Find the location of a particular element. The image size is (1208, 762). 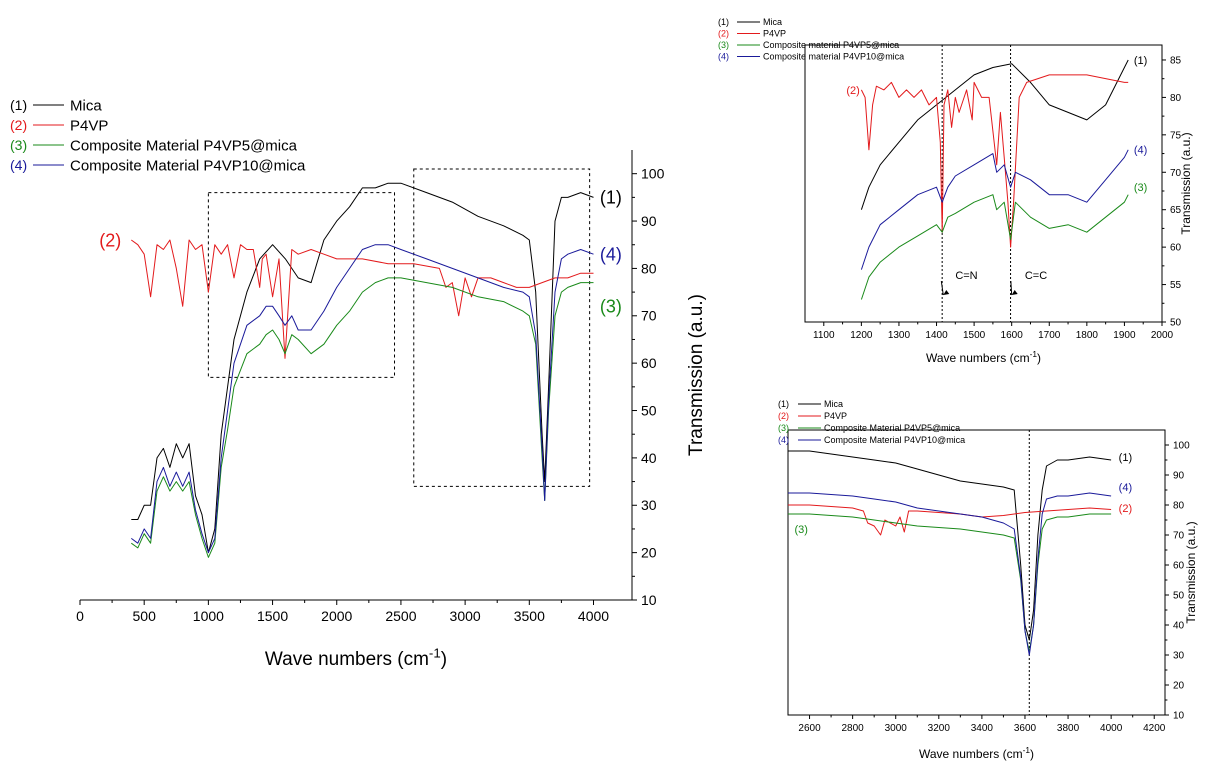

x-tick-label: 1400 is located at coordinates (936, 335).